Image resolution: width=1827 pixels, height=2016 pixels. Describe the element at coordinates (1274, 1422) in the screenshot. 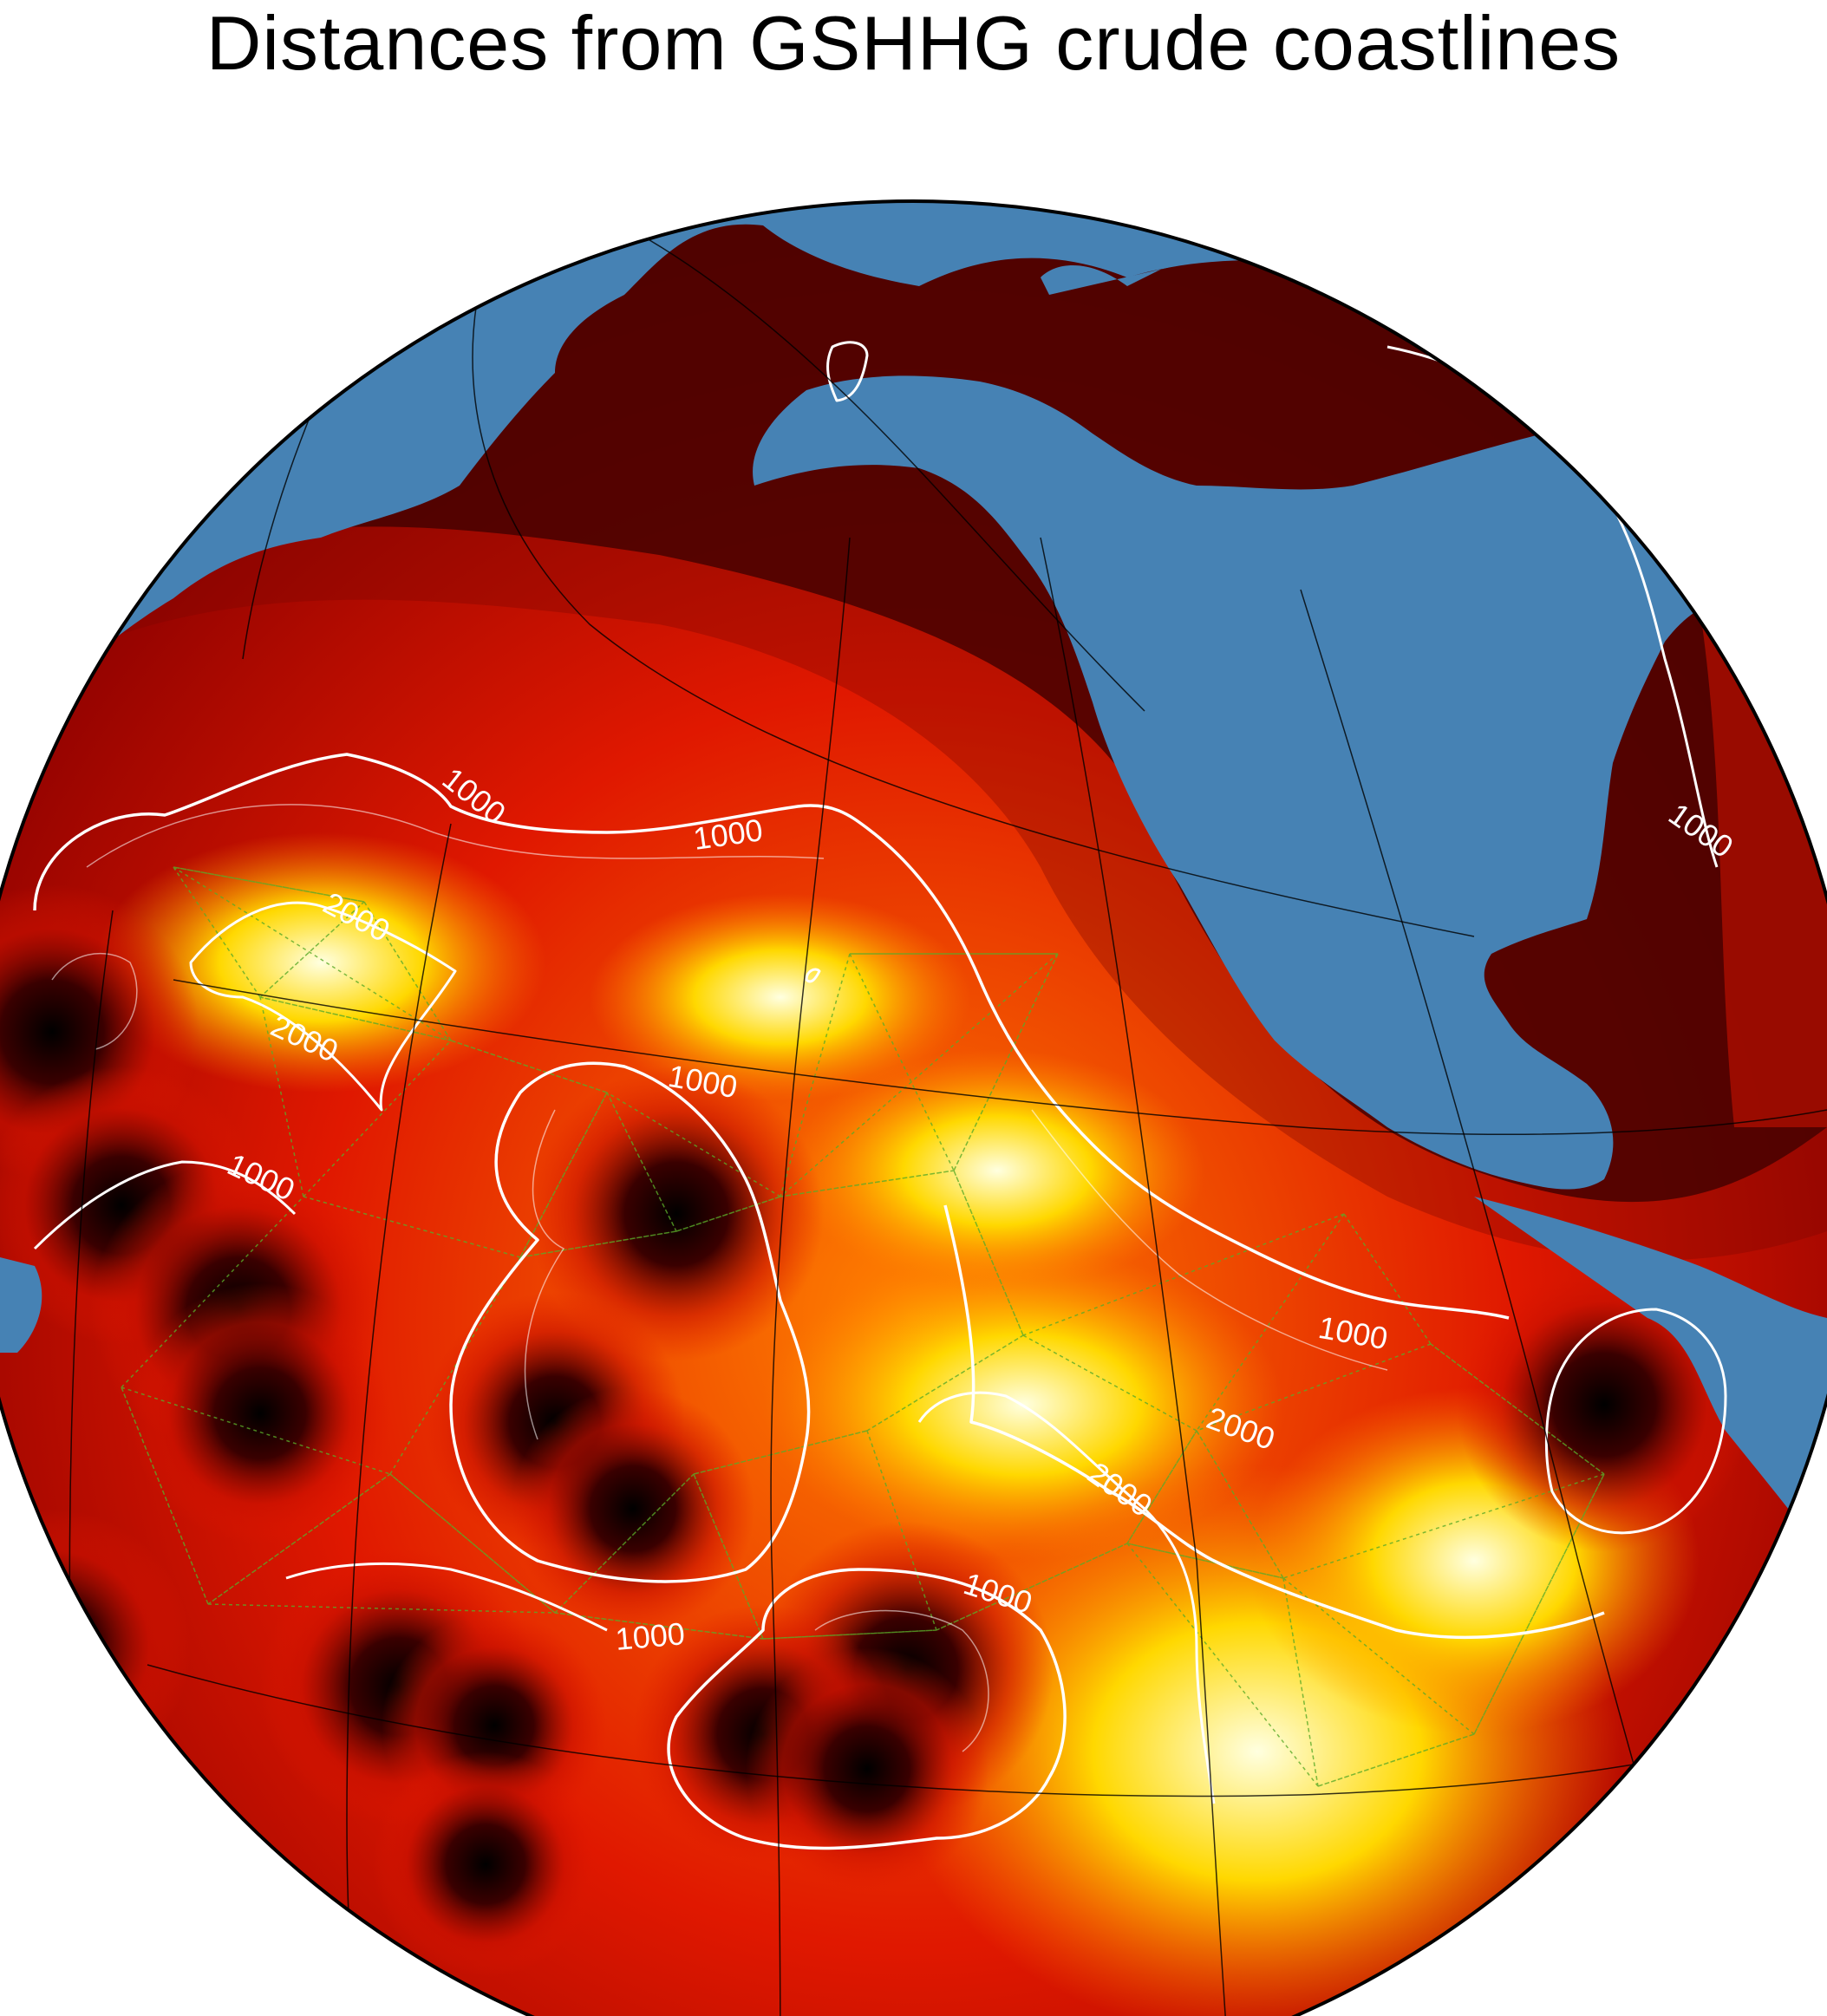

I see `contour-2000-central` at that location.